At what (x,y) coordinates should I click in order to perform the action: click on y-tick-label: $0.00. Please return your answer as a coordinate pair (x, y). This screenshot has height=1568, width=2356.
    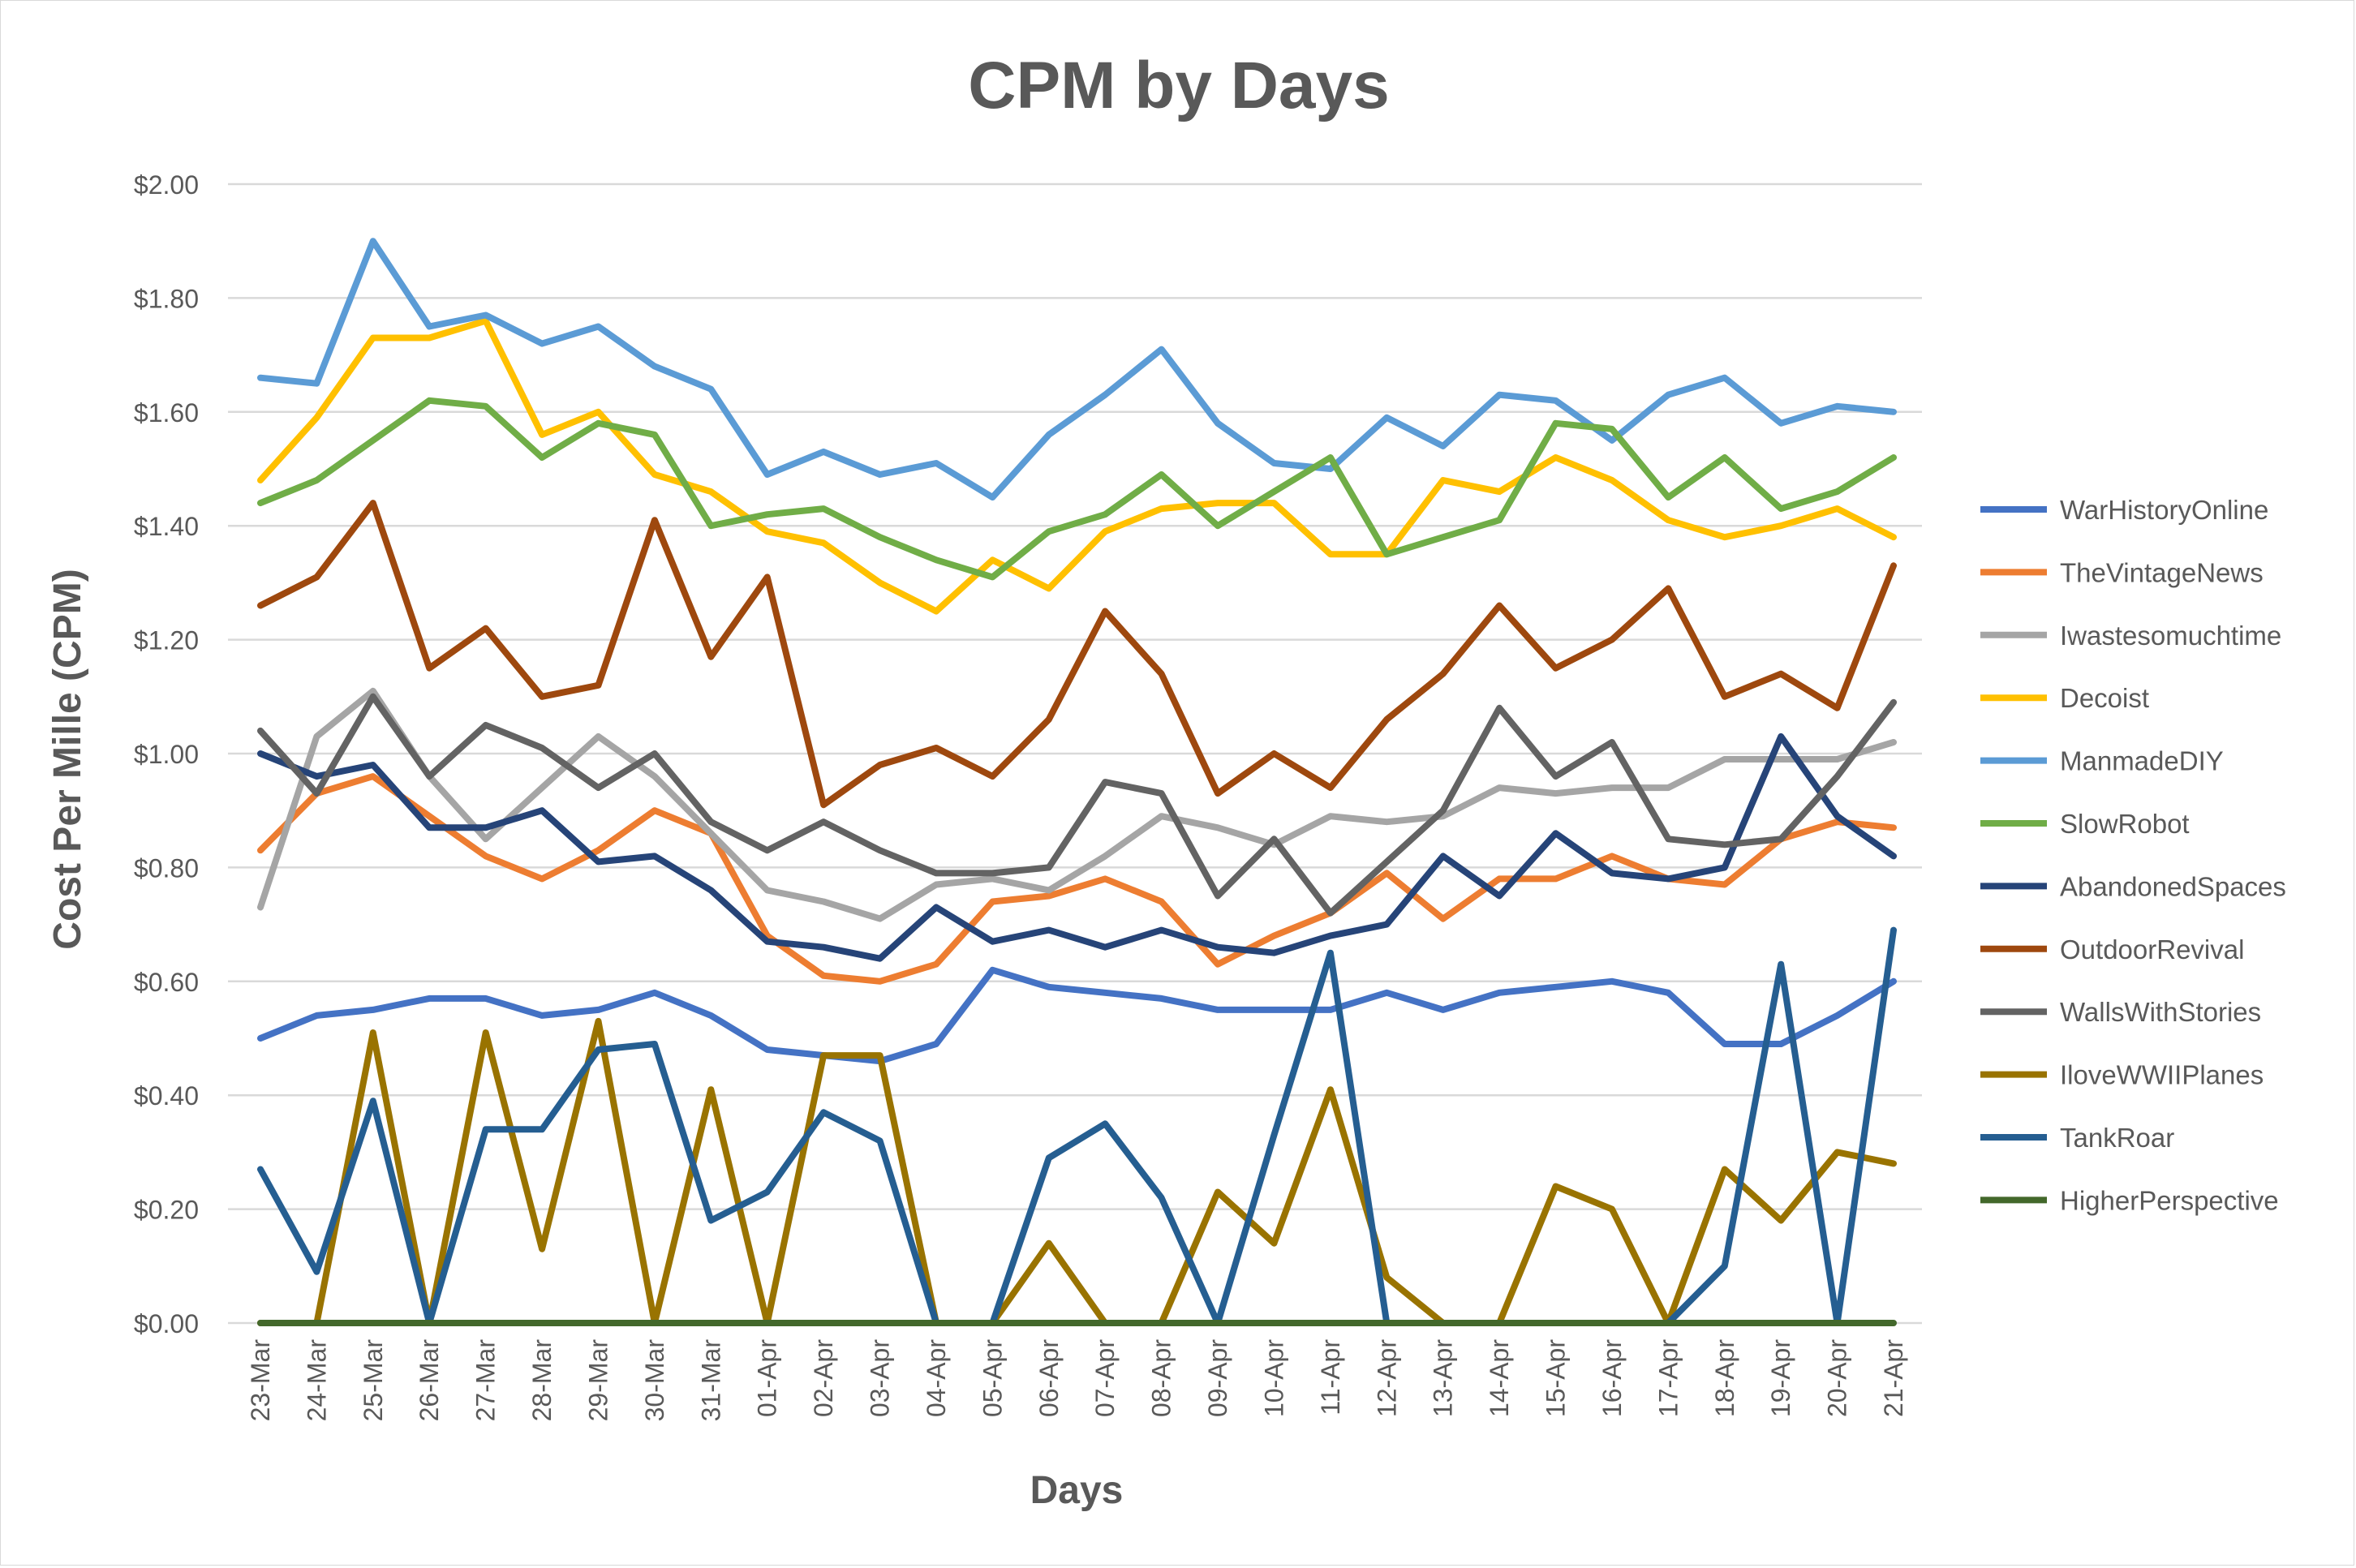
    Looking at the image, I should click on (167, 1323).